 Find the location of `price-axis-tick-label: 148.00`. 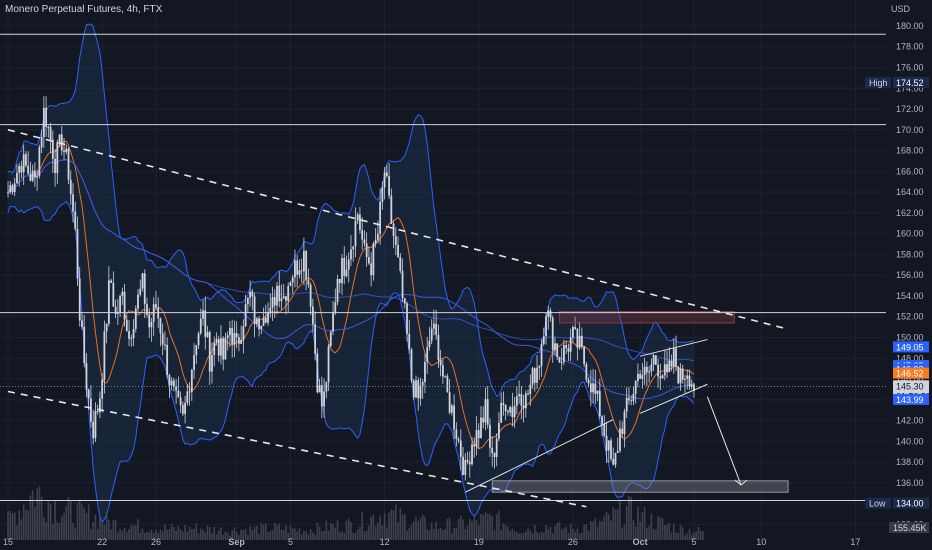

price-axis-tick-label: 148.00 is located at coordinates (910, 358).